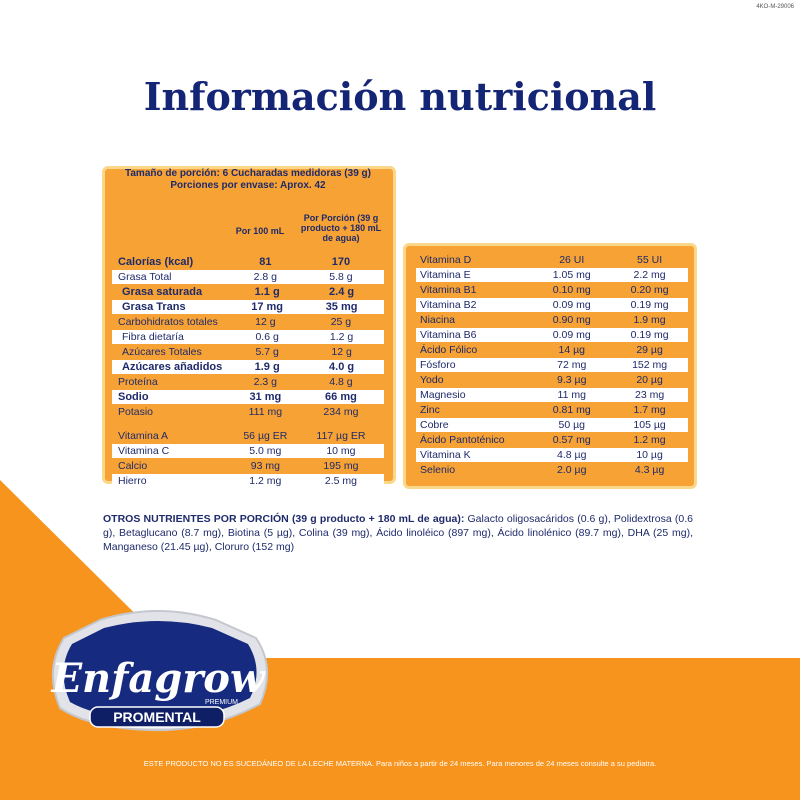 The image size is (800, 800). I want to click on value-per-portion: 23 mg, so click(649, 395).